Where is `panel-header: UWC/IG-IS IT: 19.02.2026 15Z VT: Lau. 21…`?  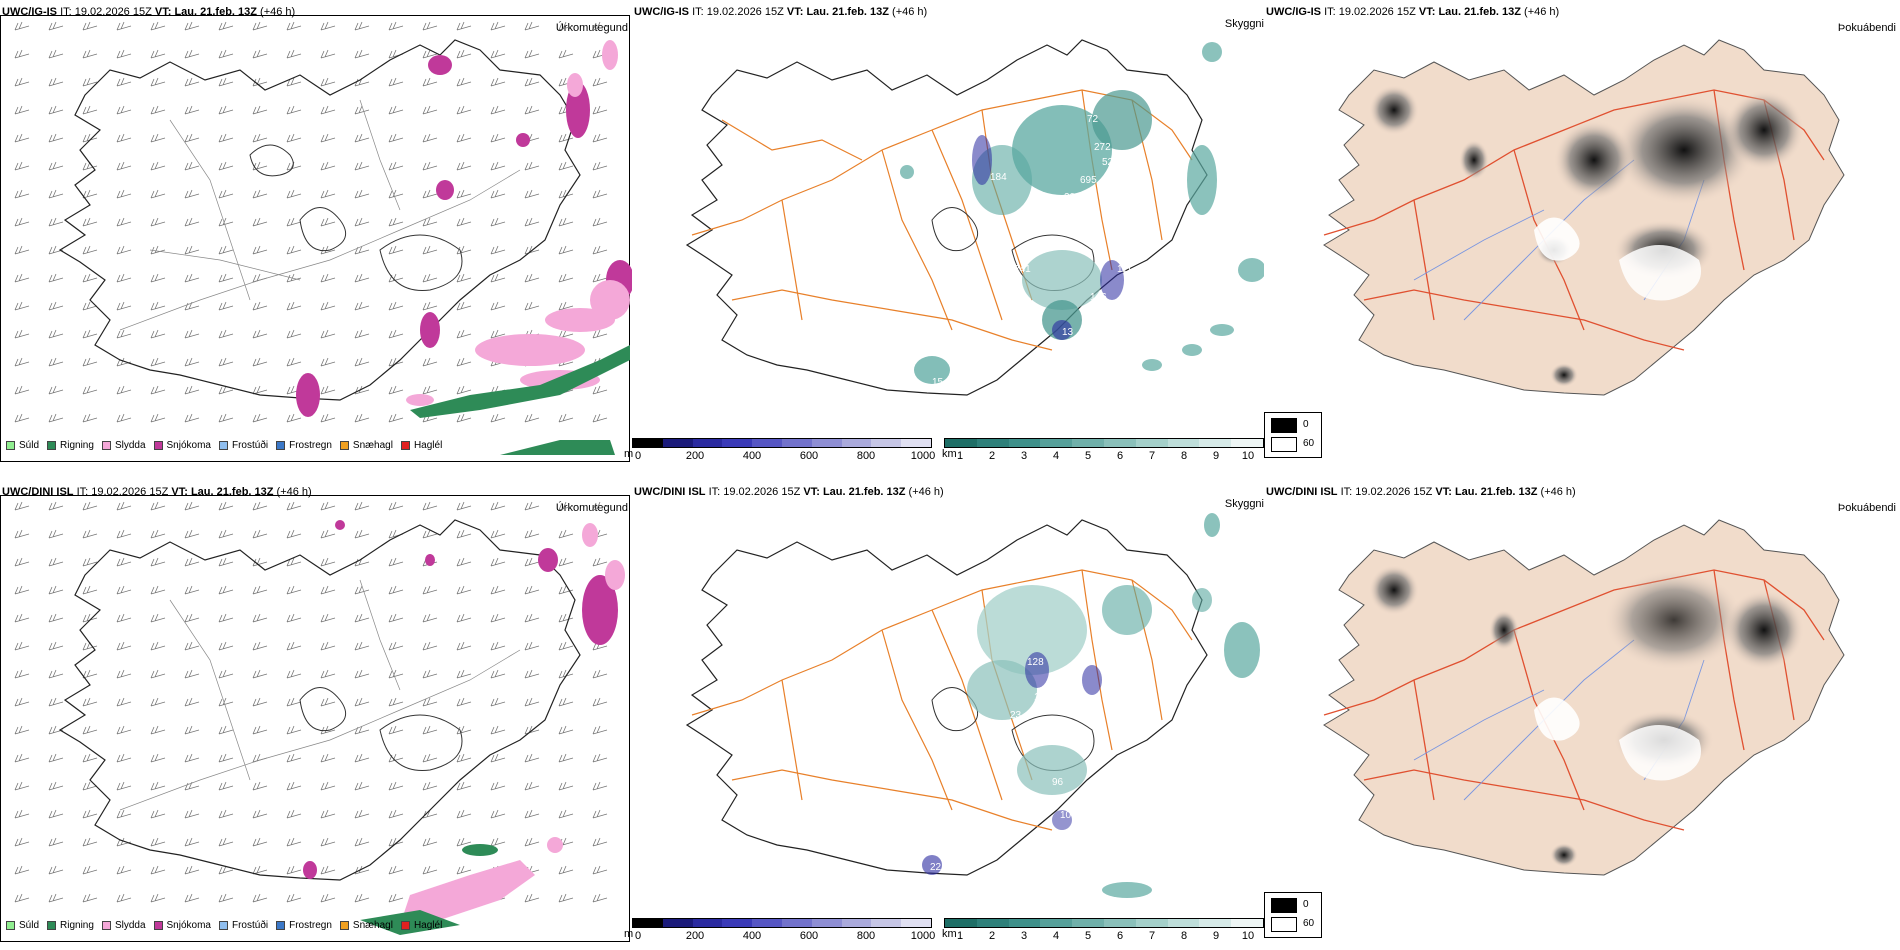
panel-header: UWC/IG-IS IT: 19.02.2026 15Z VT: Lau. 21… is located at coordinates (1412, 12).